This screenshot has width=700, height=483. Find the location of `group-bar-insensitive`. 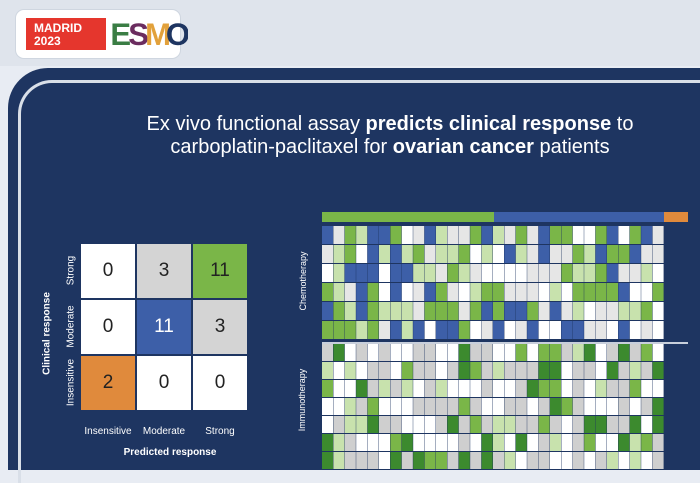

group-bar-insensitive is located at coordinates (676, 217).